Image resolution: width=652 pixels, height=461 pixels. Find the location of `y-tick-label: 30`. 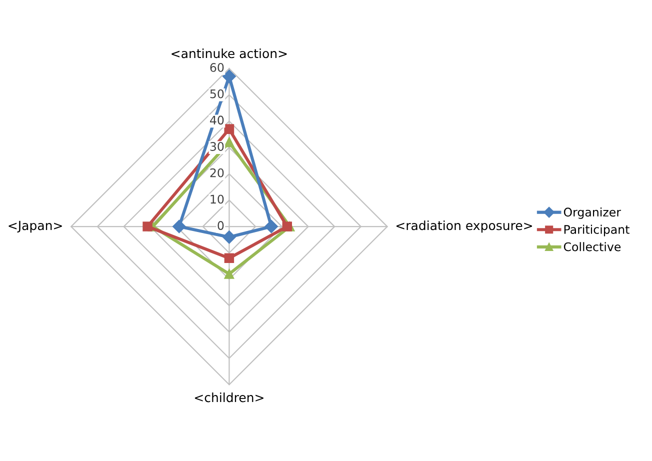

y-tick-label: 30 is located at coordinates (217, 146).